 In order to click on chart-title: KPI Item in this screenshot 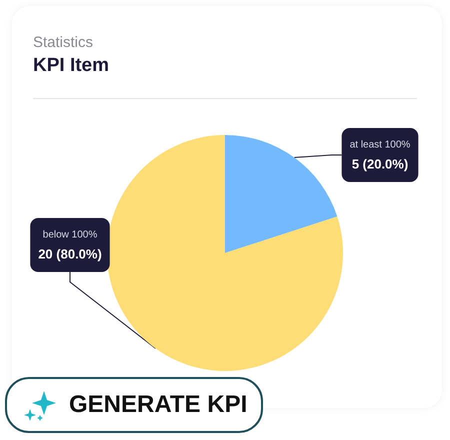, I will do `click(71, 66)`.